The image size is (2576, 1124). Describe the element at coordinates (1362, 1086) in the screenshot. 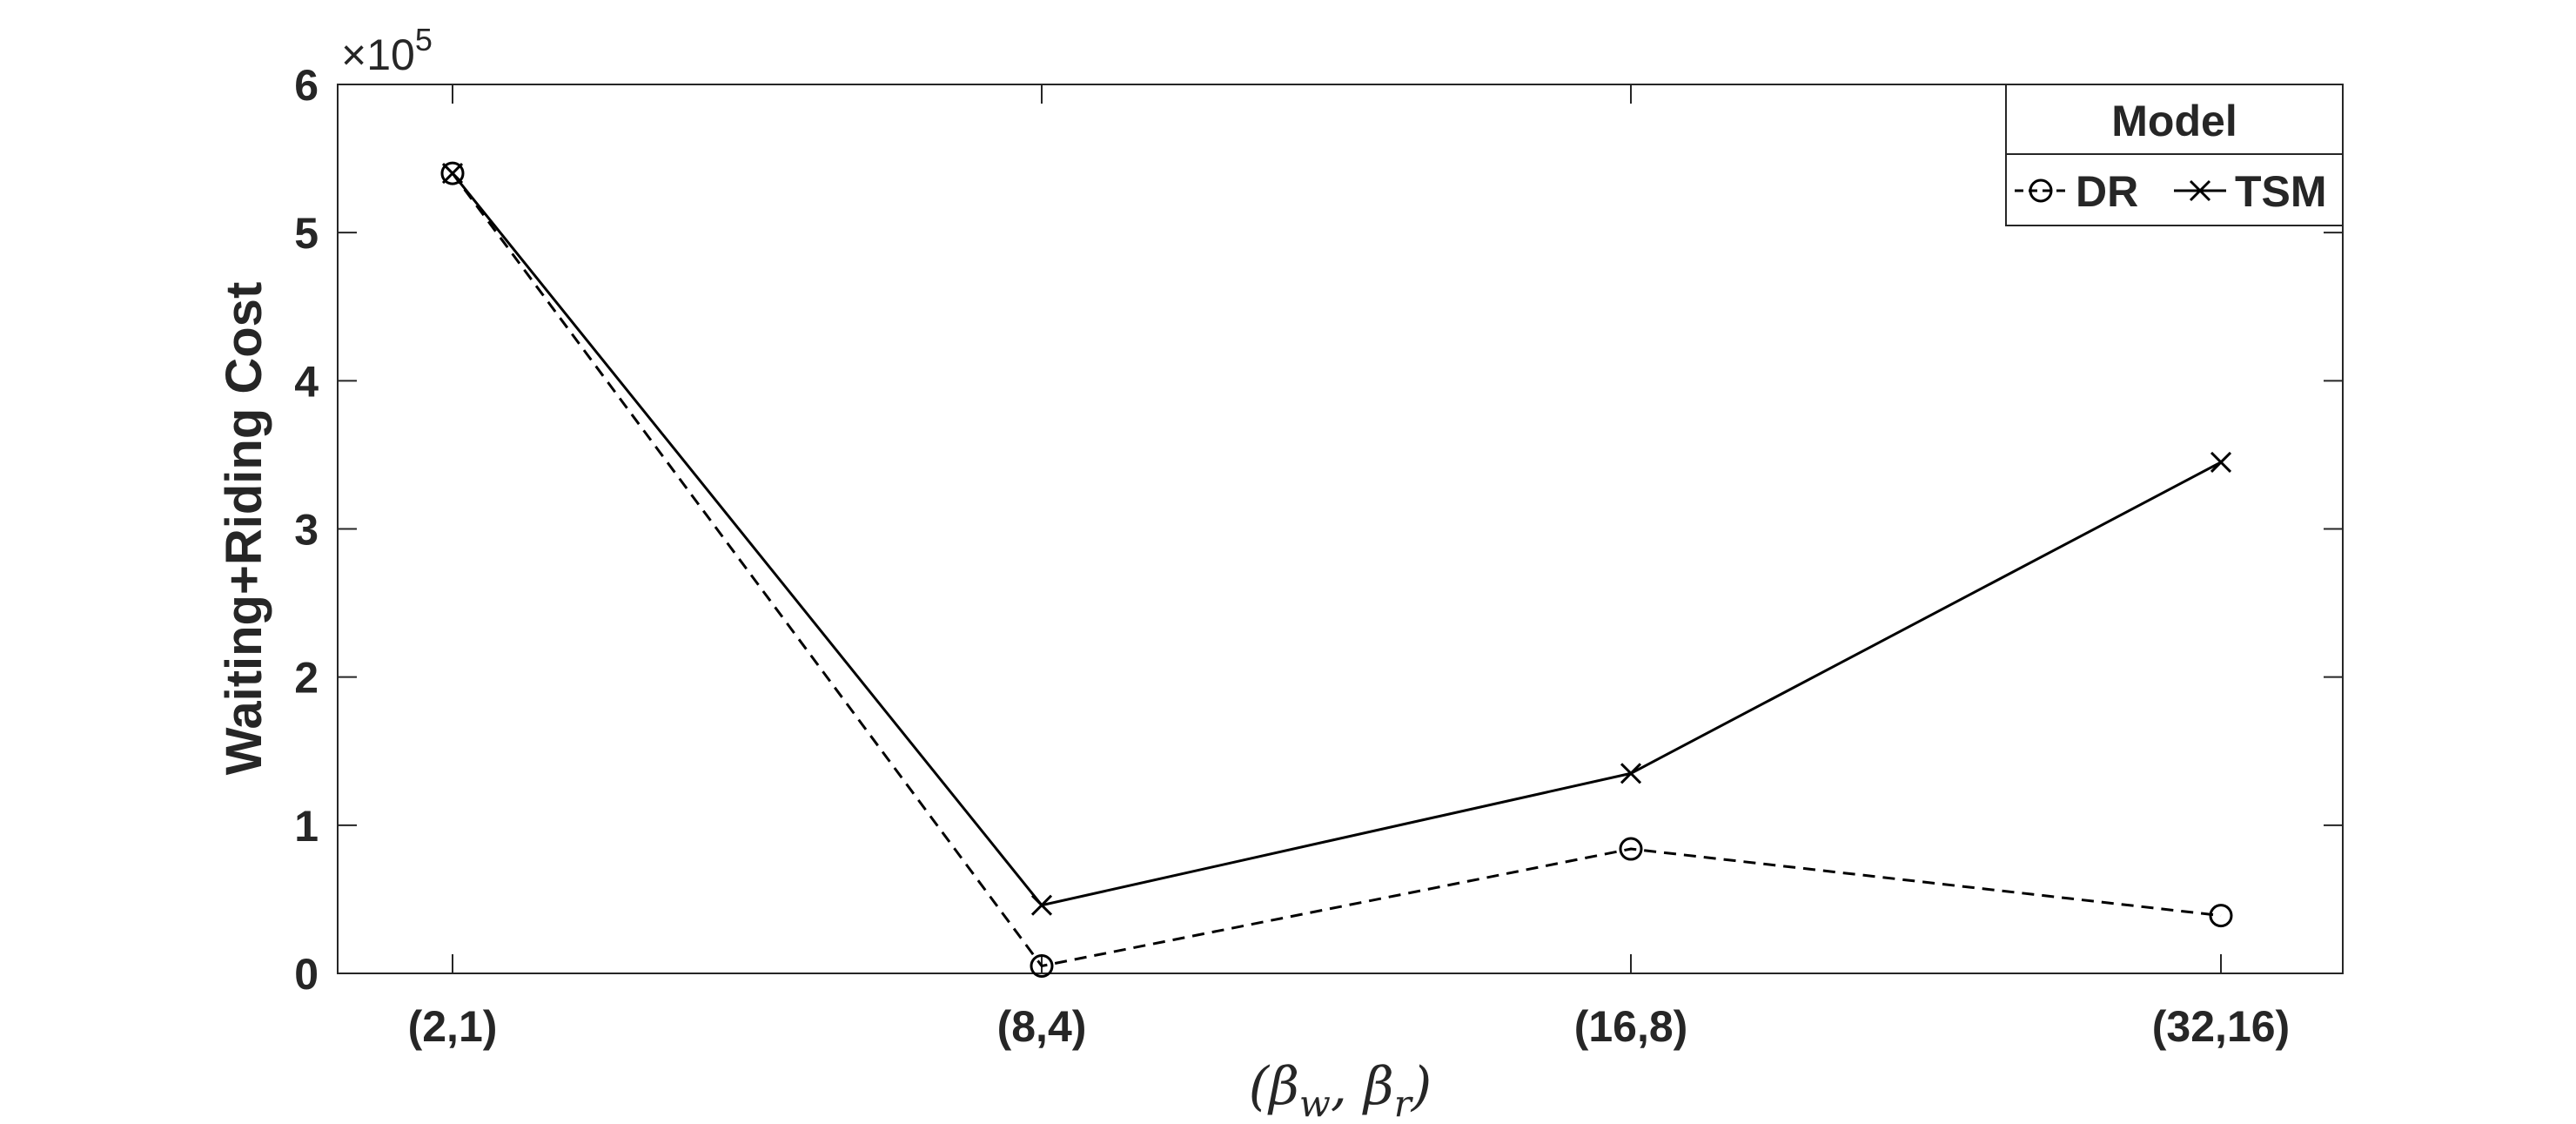

I see `x-axis-label-part: , β` at that location.